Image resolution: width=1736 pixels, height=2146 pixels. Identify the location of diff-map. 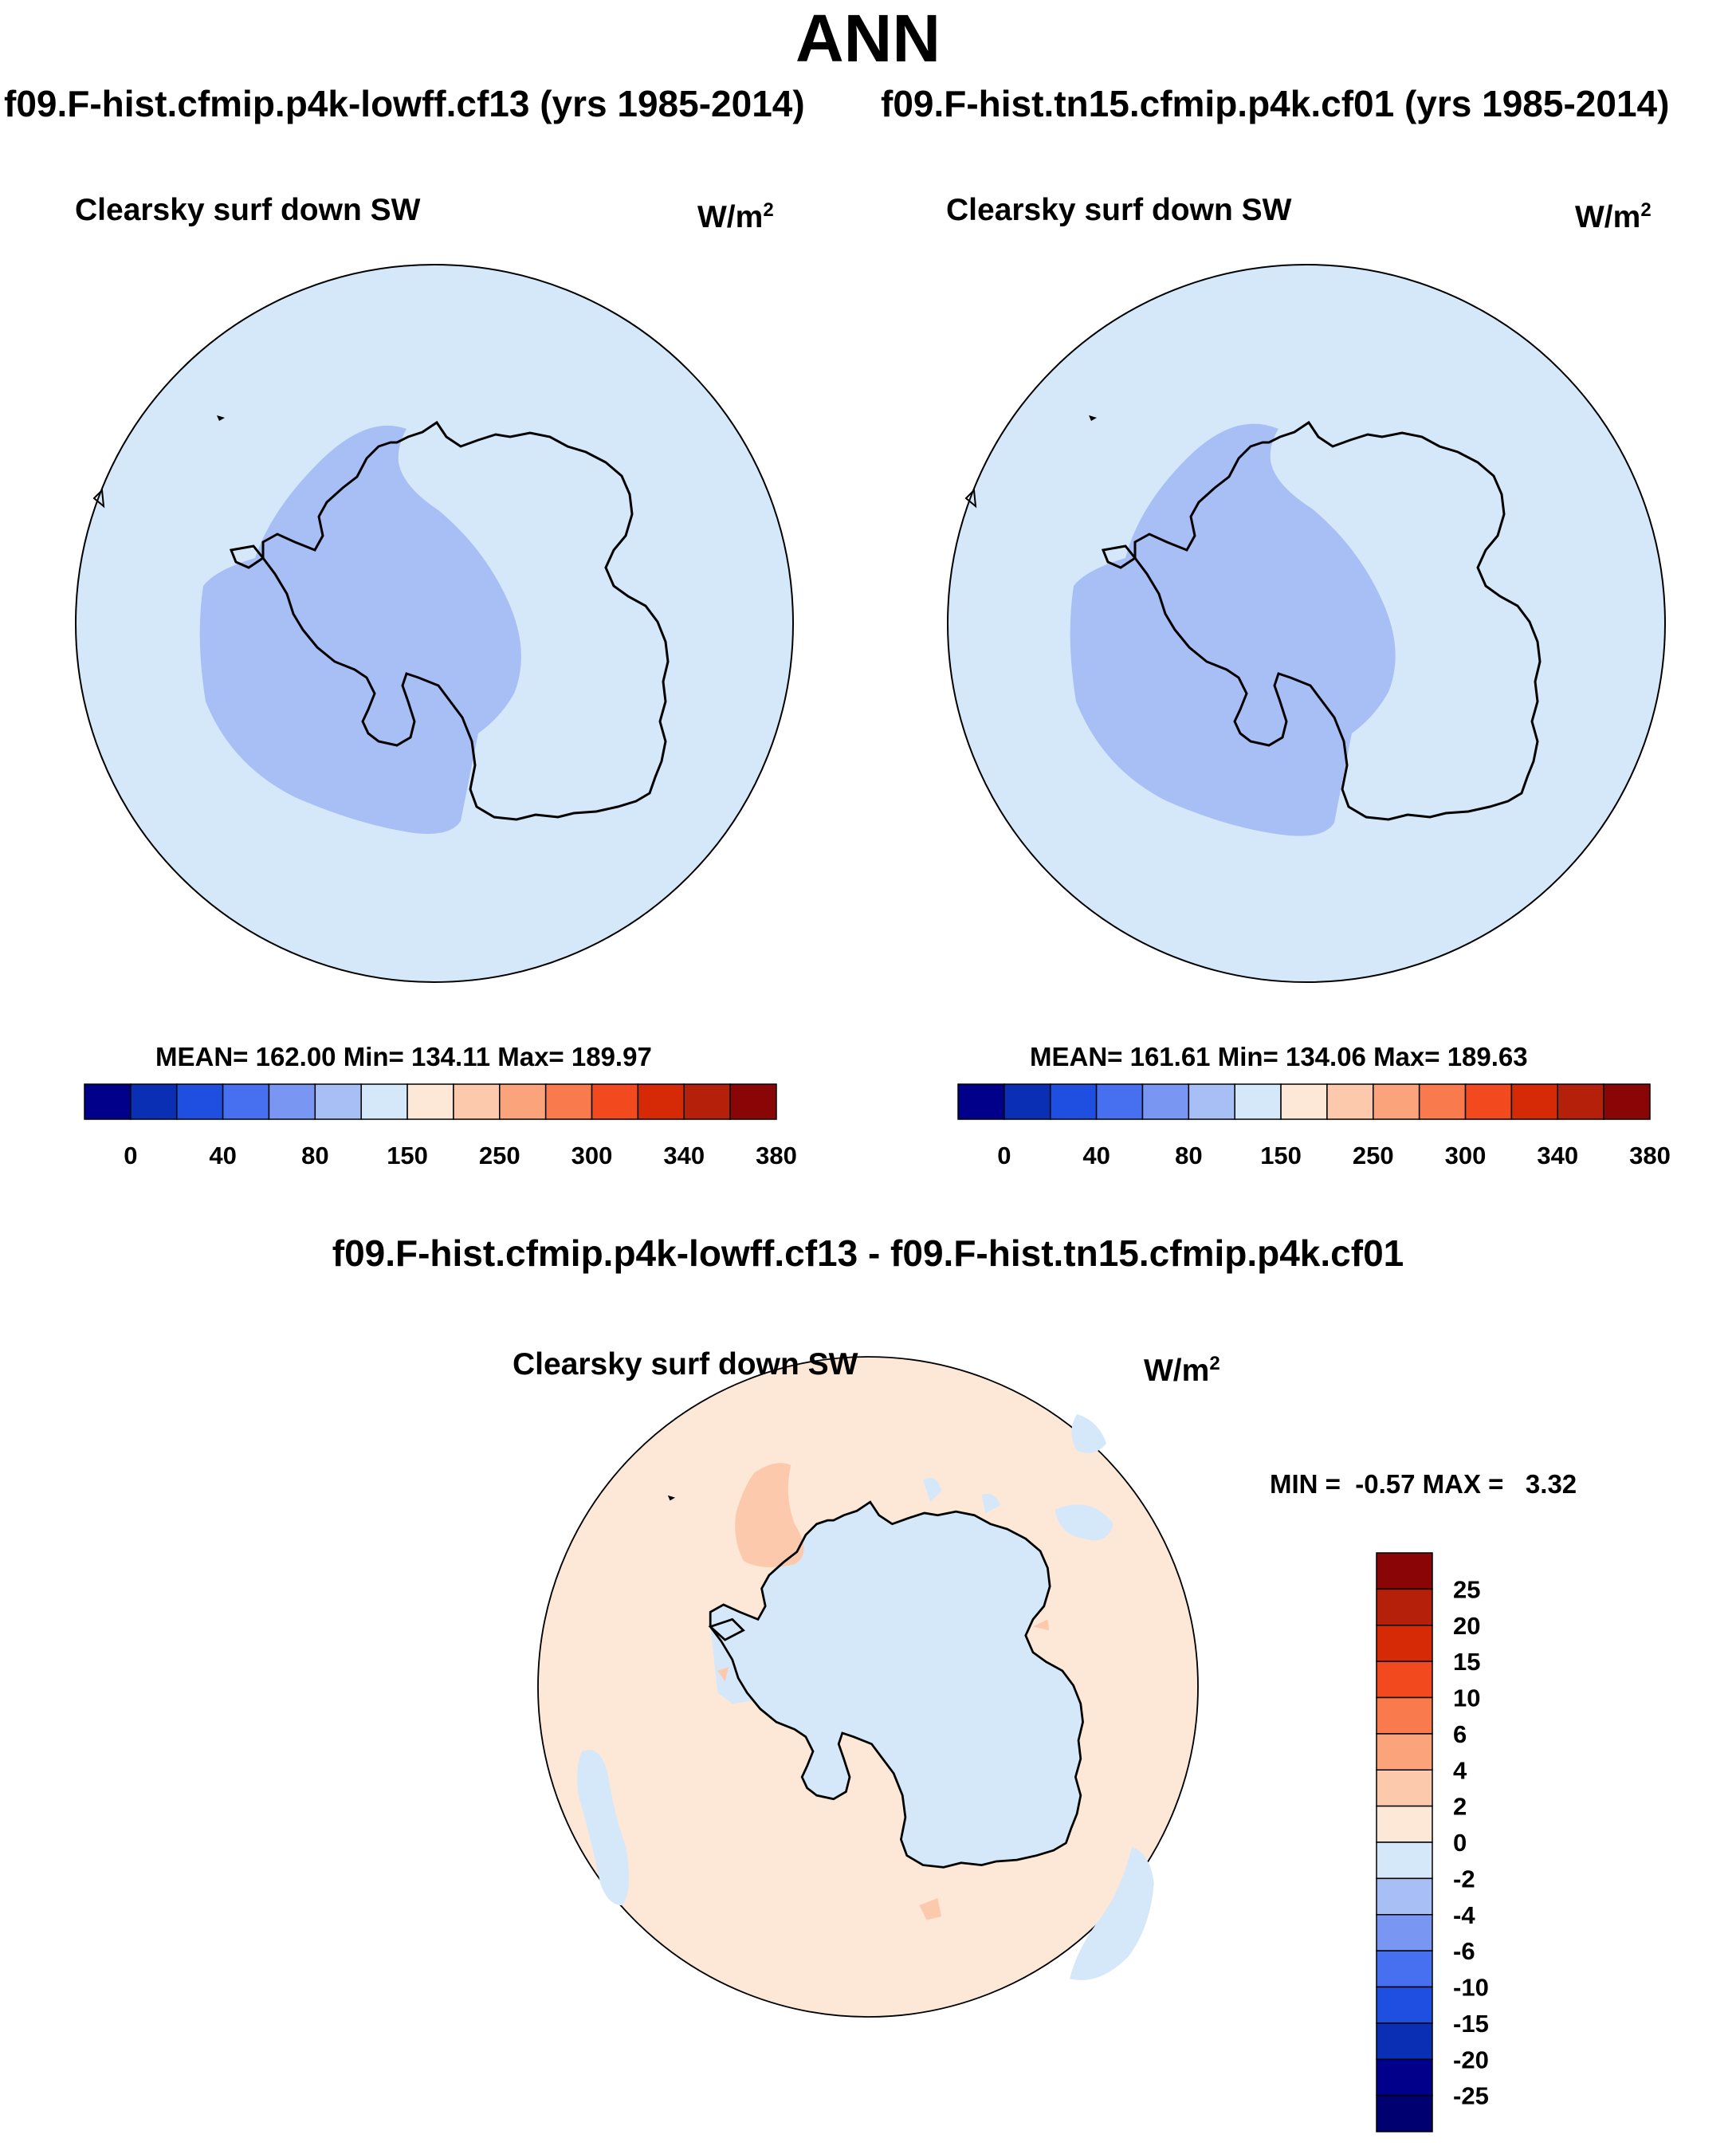
(868, 1687).